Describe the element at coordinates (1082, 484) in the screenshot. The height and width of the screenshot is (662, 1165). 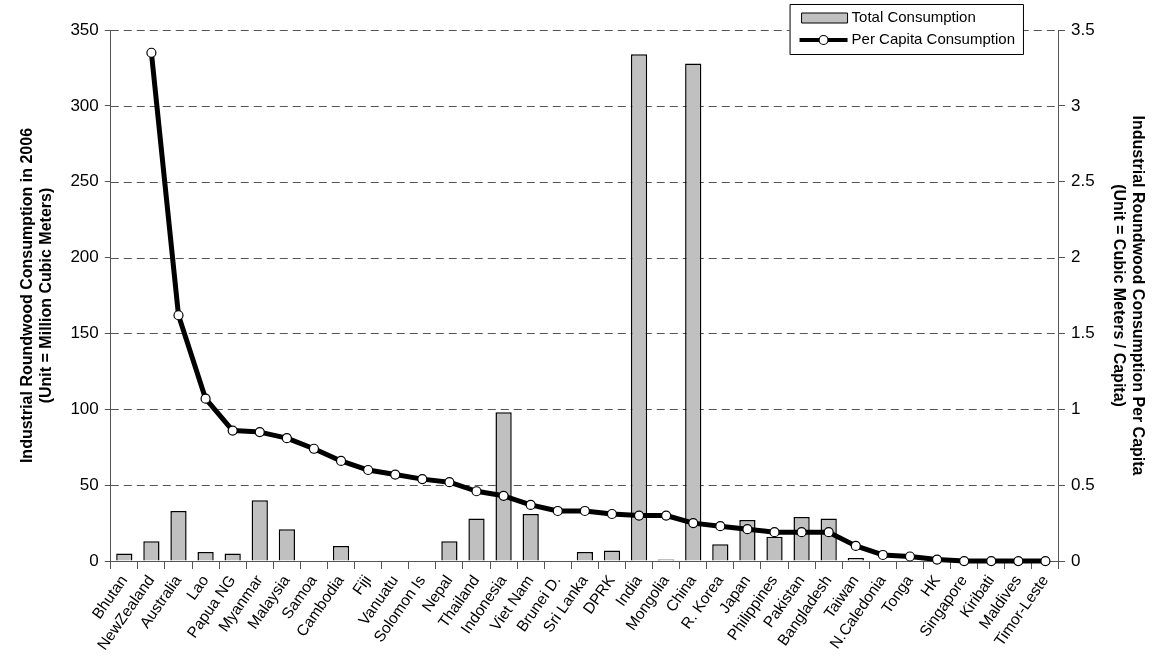
I see `y2-tick-label: 0.5` at that location.